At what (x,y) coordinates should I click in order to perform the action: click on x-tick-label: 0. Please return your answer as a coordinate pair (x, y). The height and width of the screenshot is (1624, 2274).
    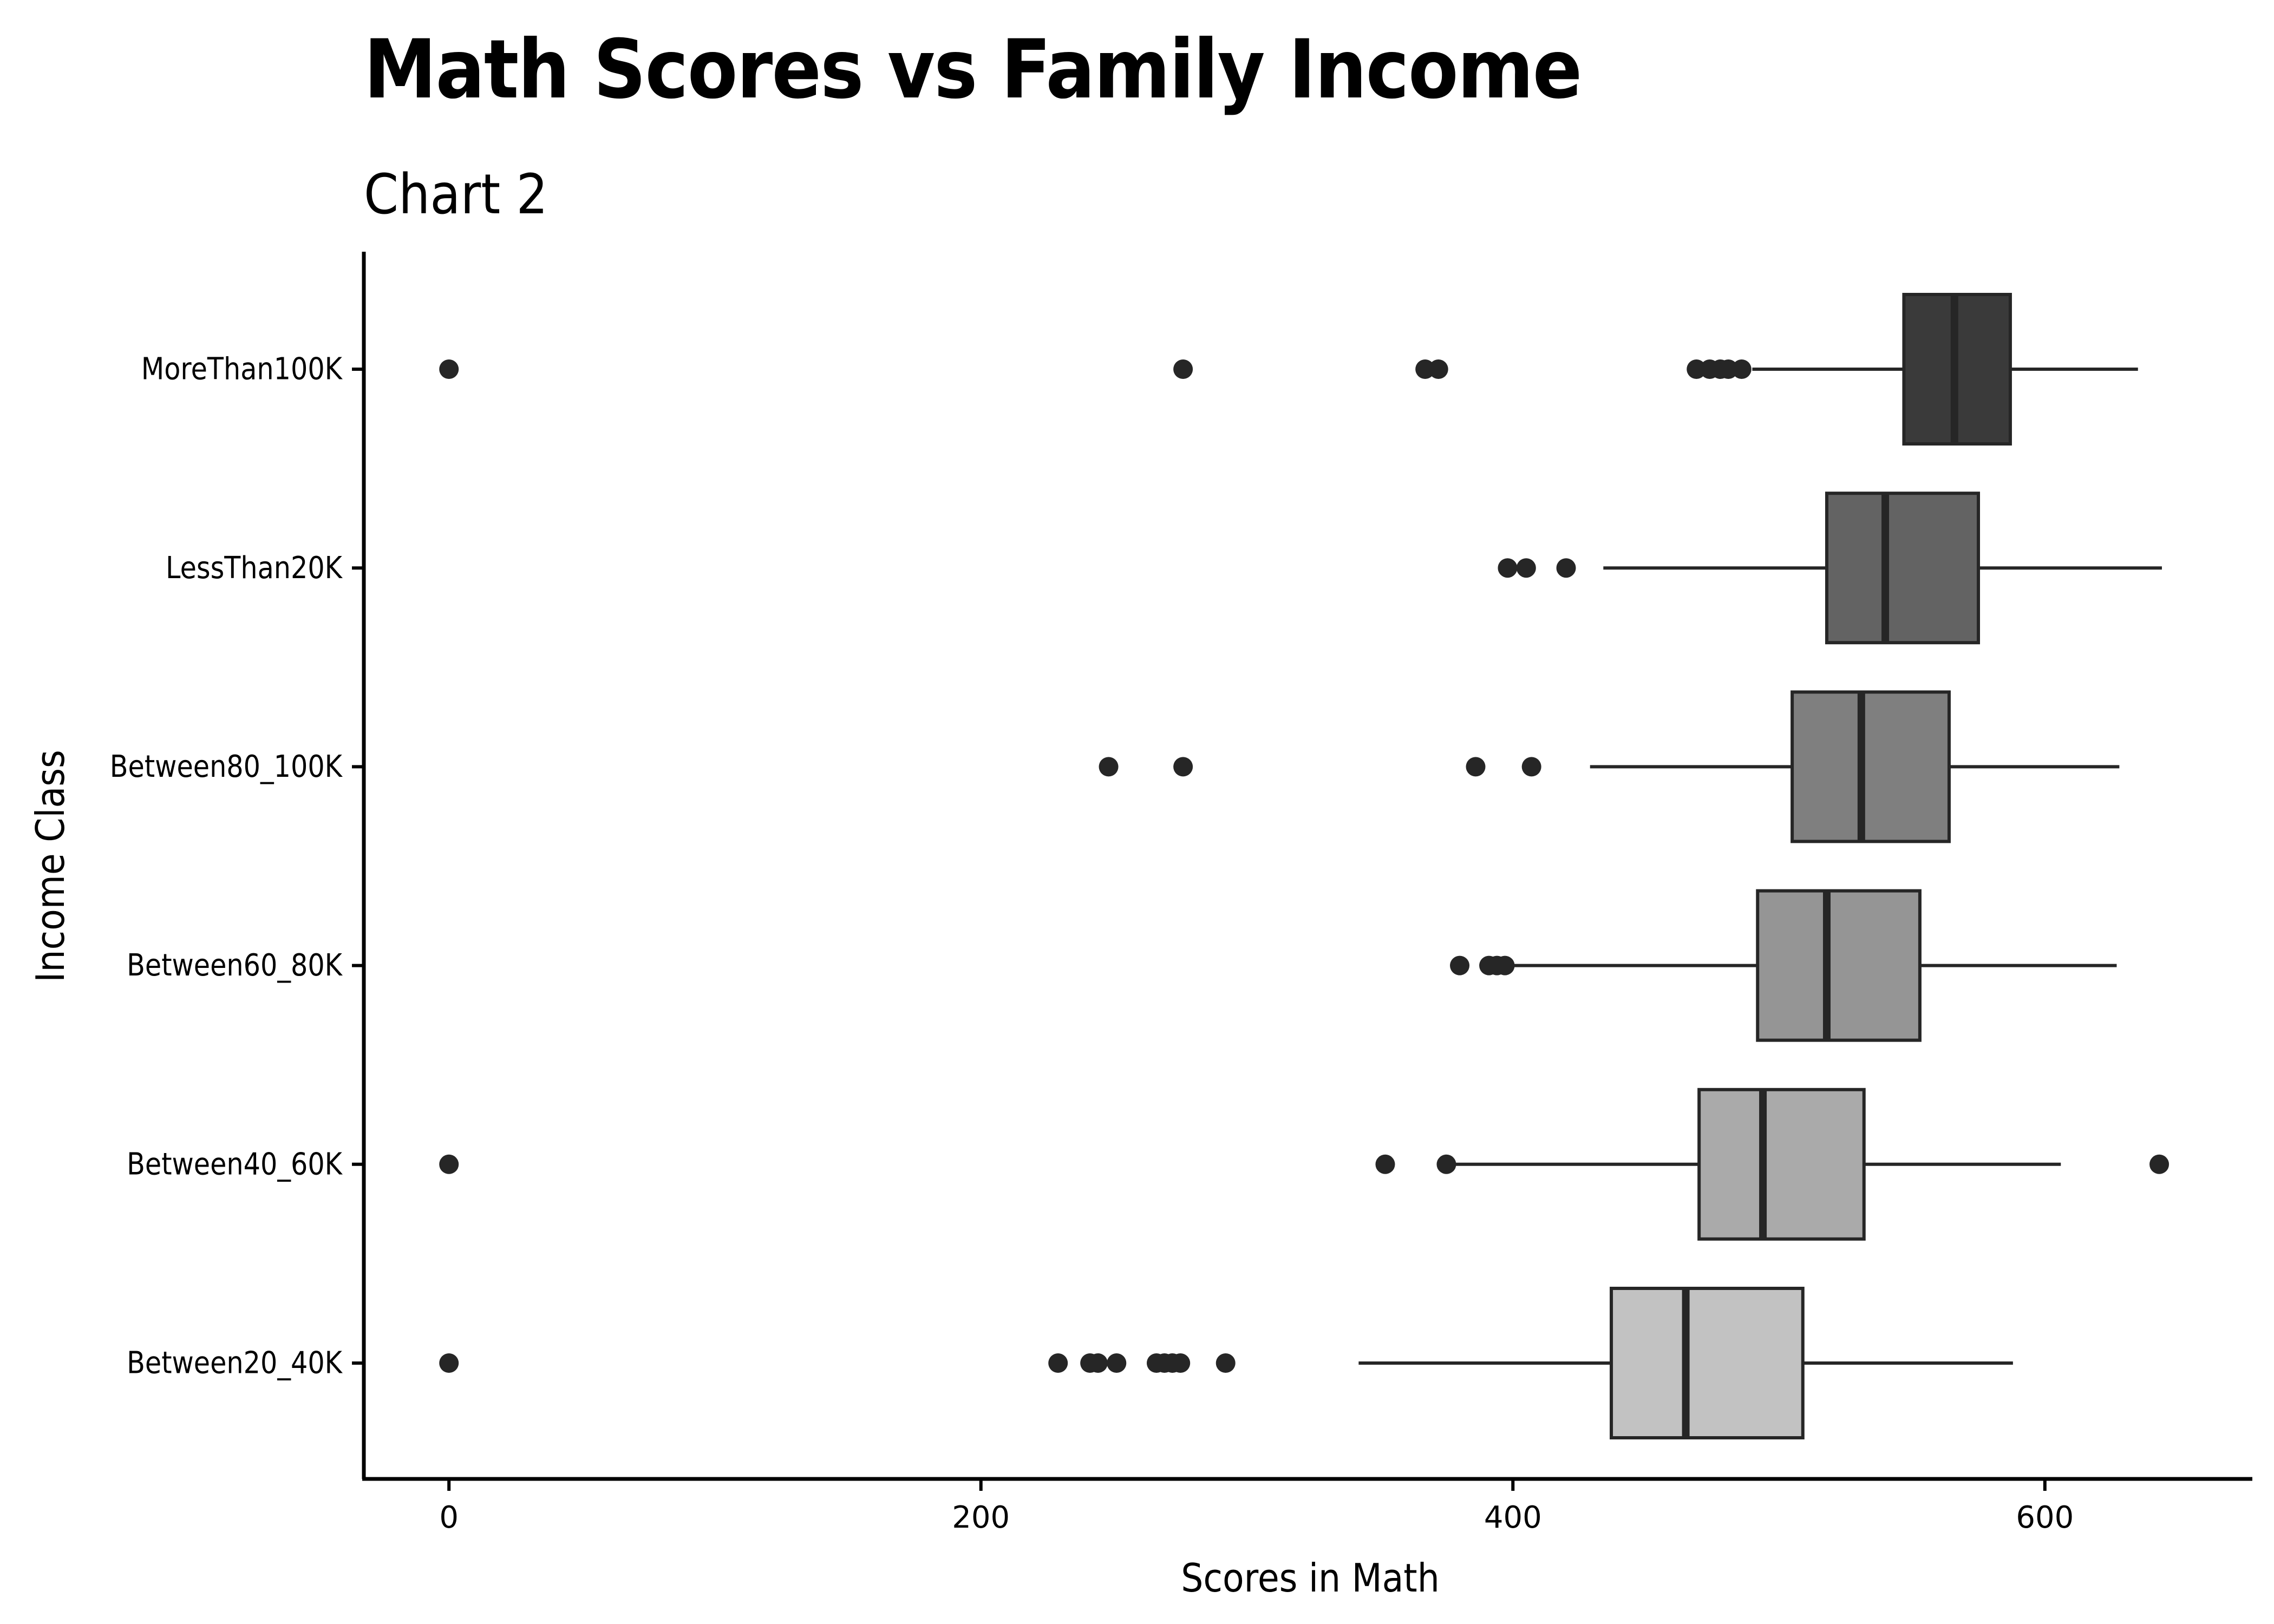
    Looking at the image, I should click on (449, 1518).